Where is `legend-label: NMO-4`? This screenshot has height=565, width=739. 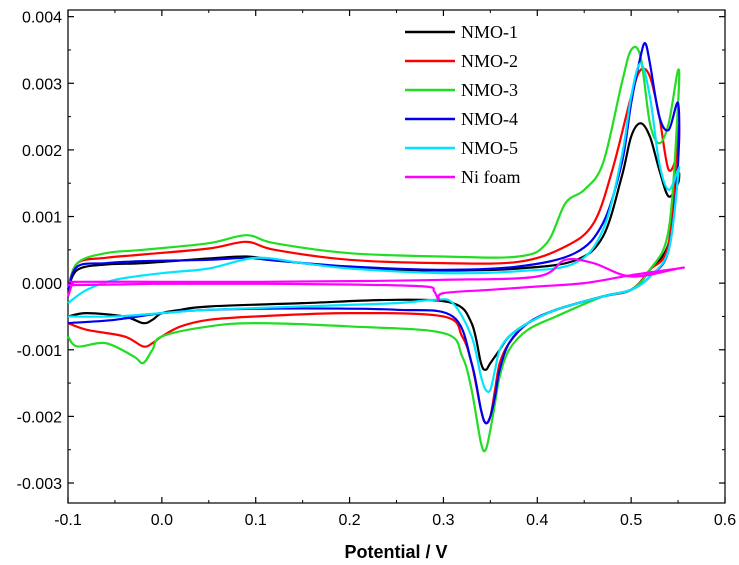
legend-label: NMO-4 is located at coordinates (489, 119).